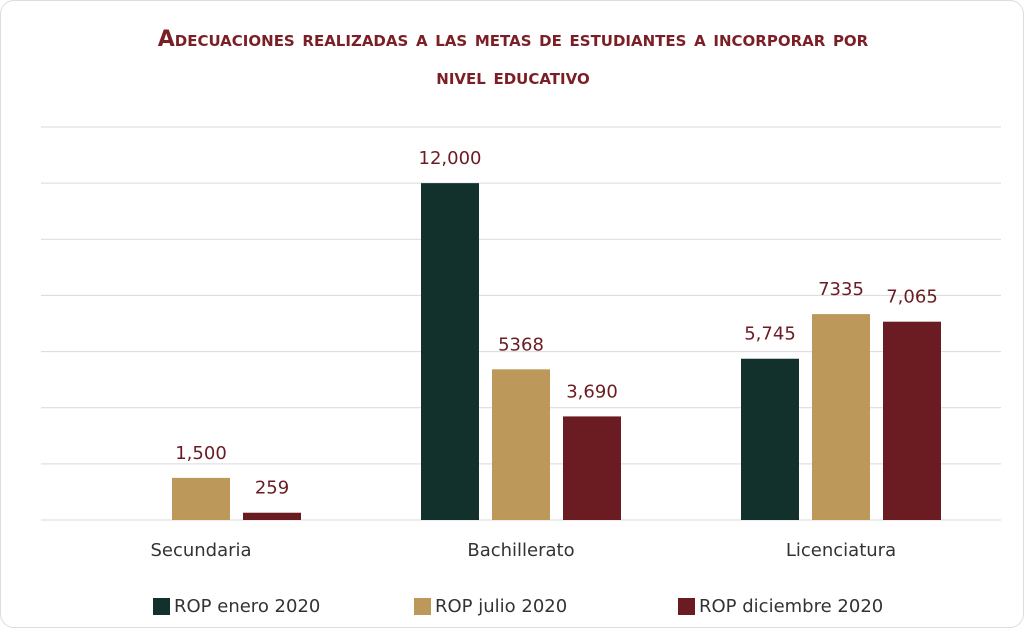 The height and width of the screenshot is (628, 1024). I want to click on legend-label: ROP julio 2020, so click(501, 606).